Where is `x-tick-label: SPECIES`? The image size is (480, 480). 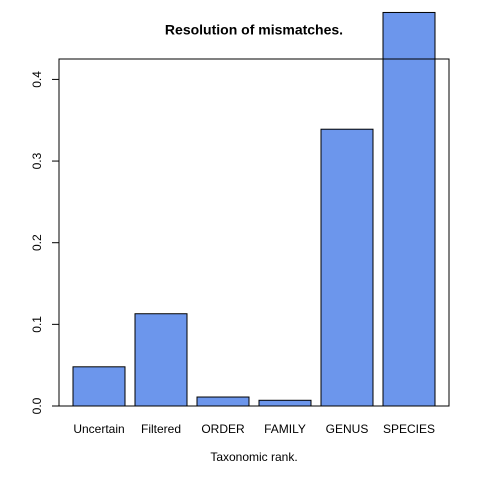 x-tick-label: SPECIES is located at coordinates (409, 429).